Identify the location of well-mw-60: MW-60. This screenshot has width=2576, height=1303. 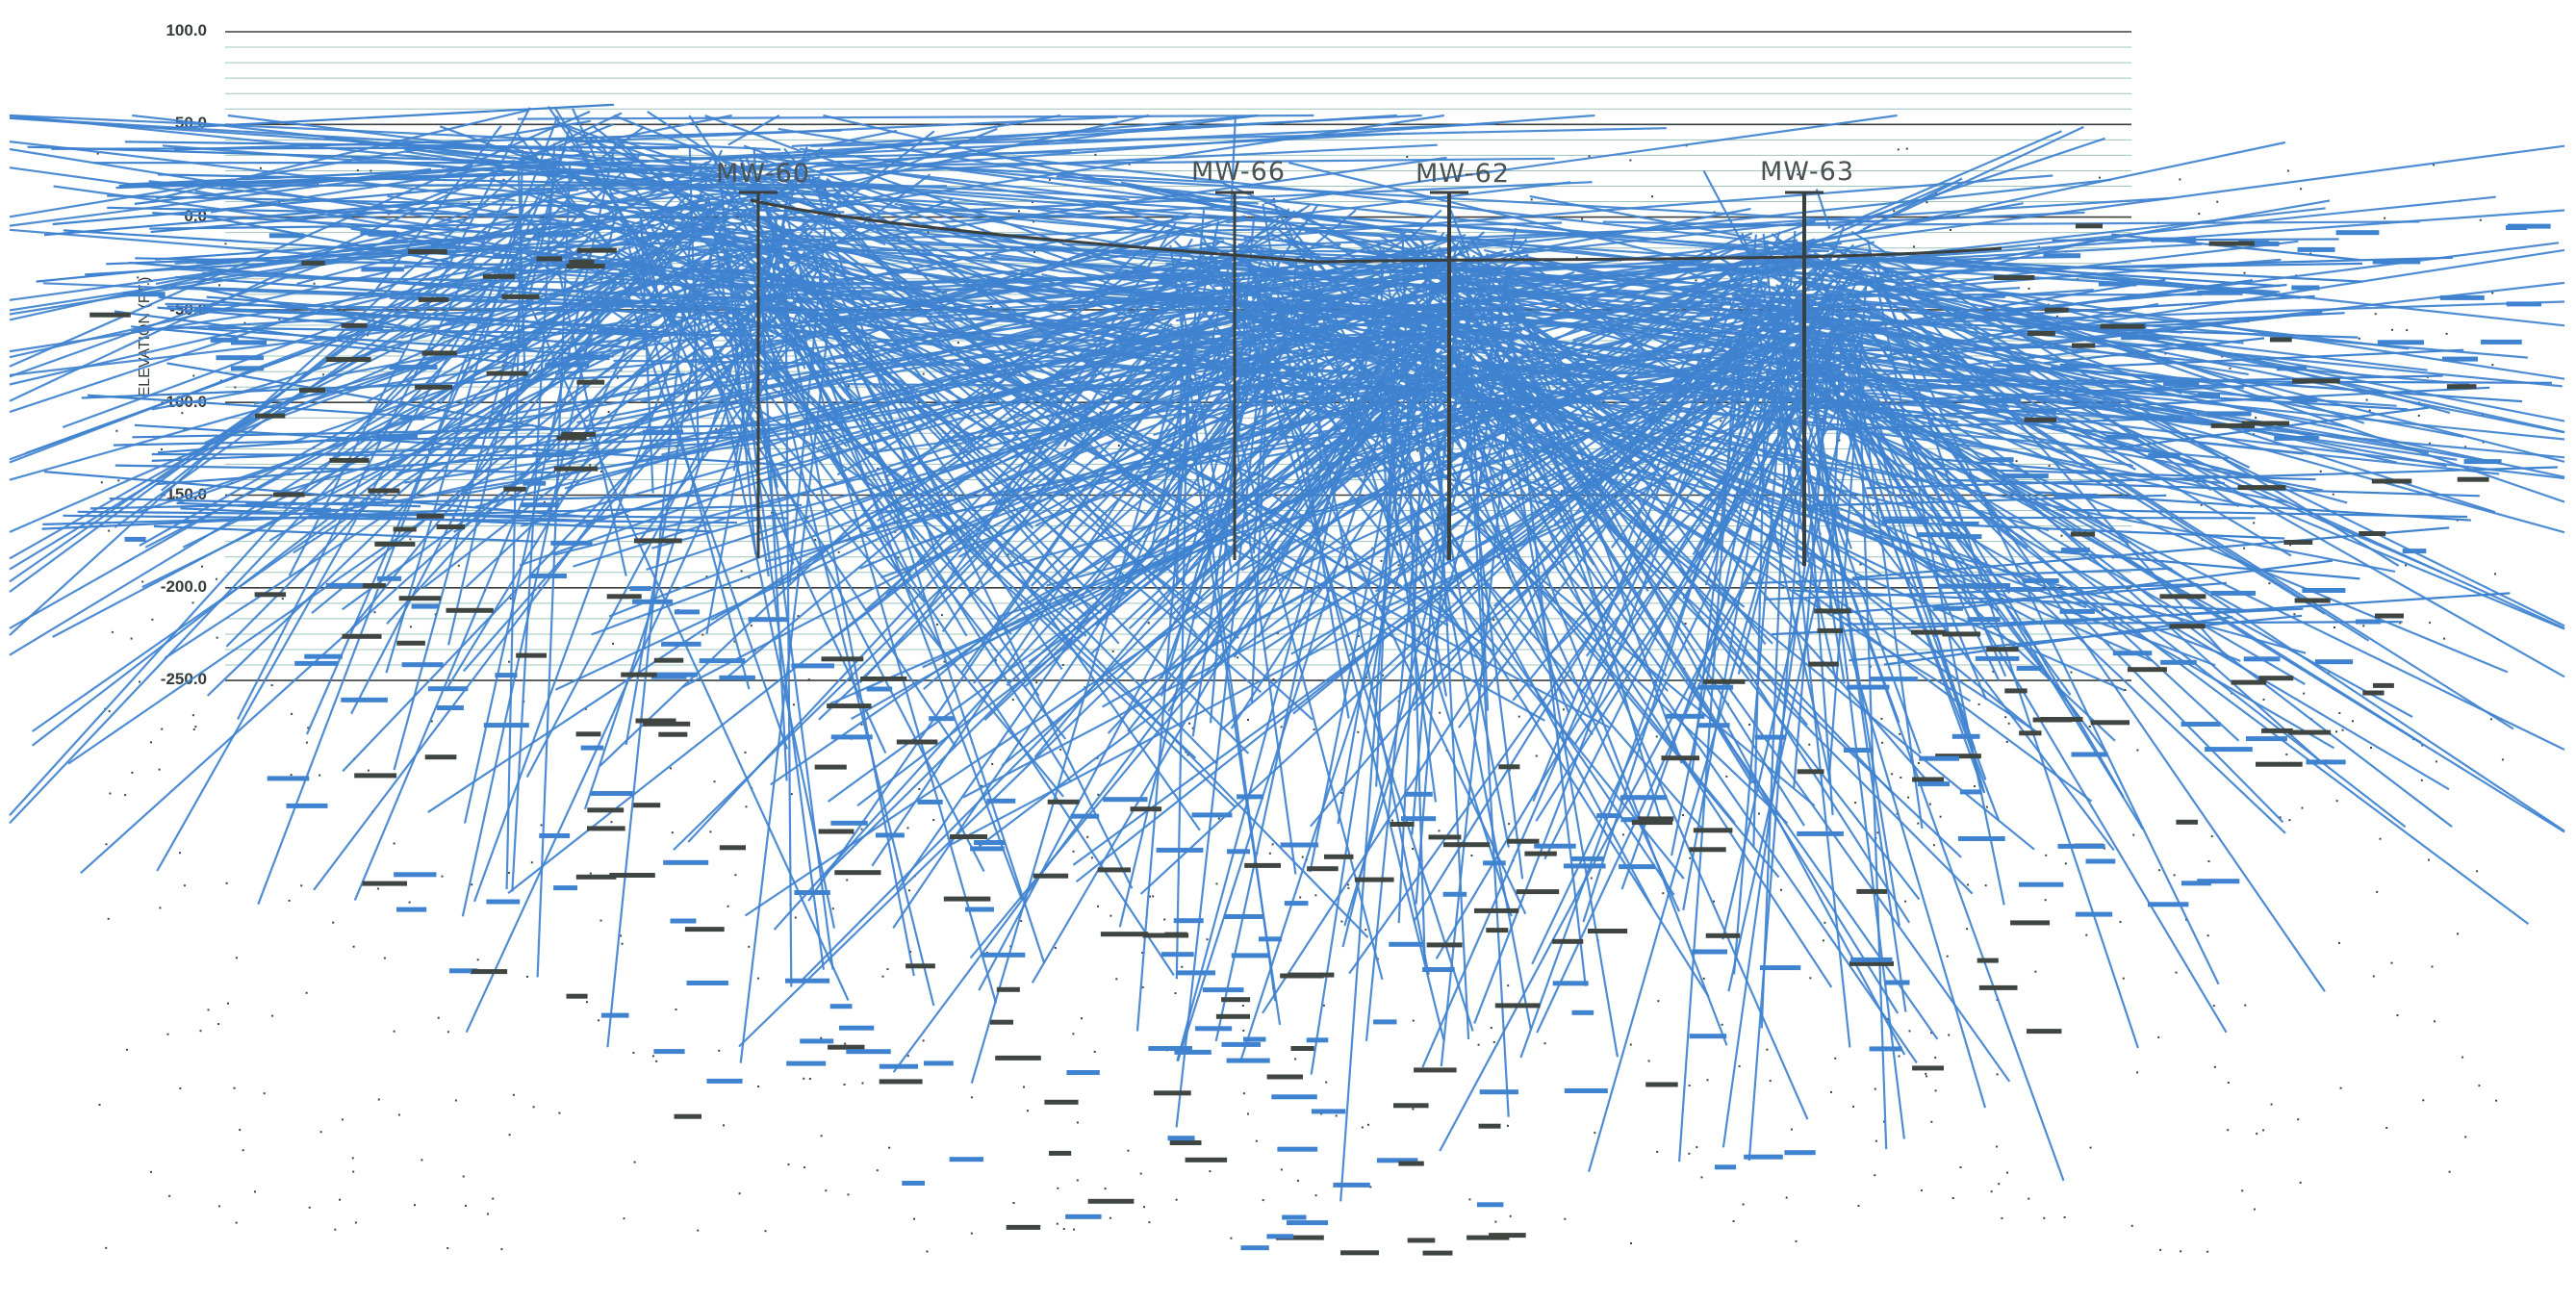
(762, 358).